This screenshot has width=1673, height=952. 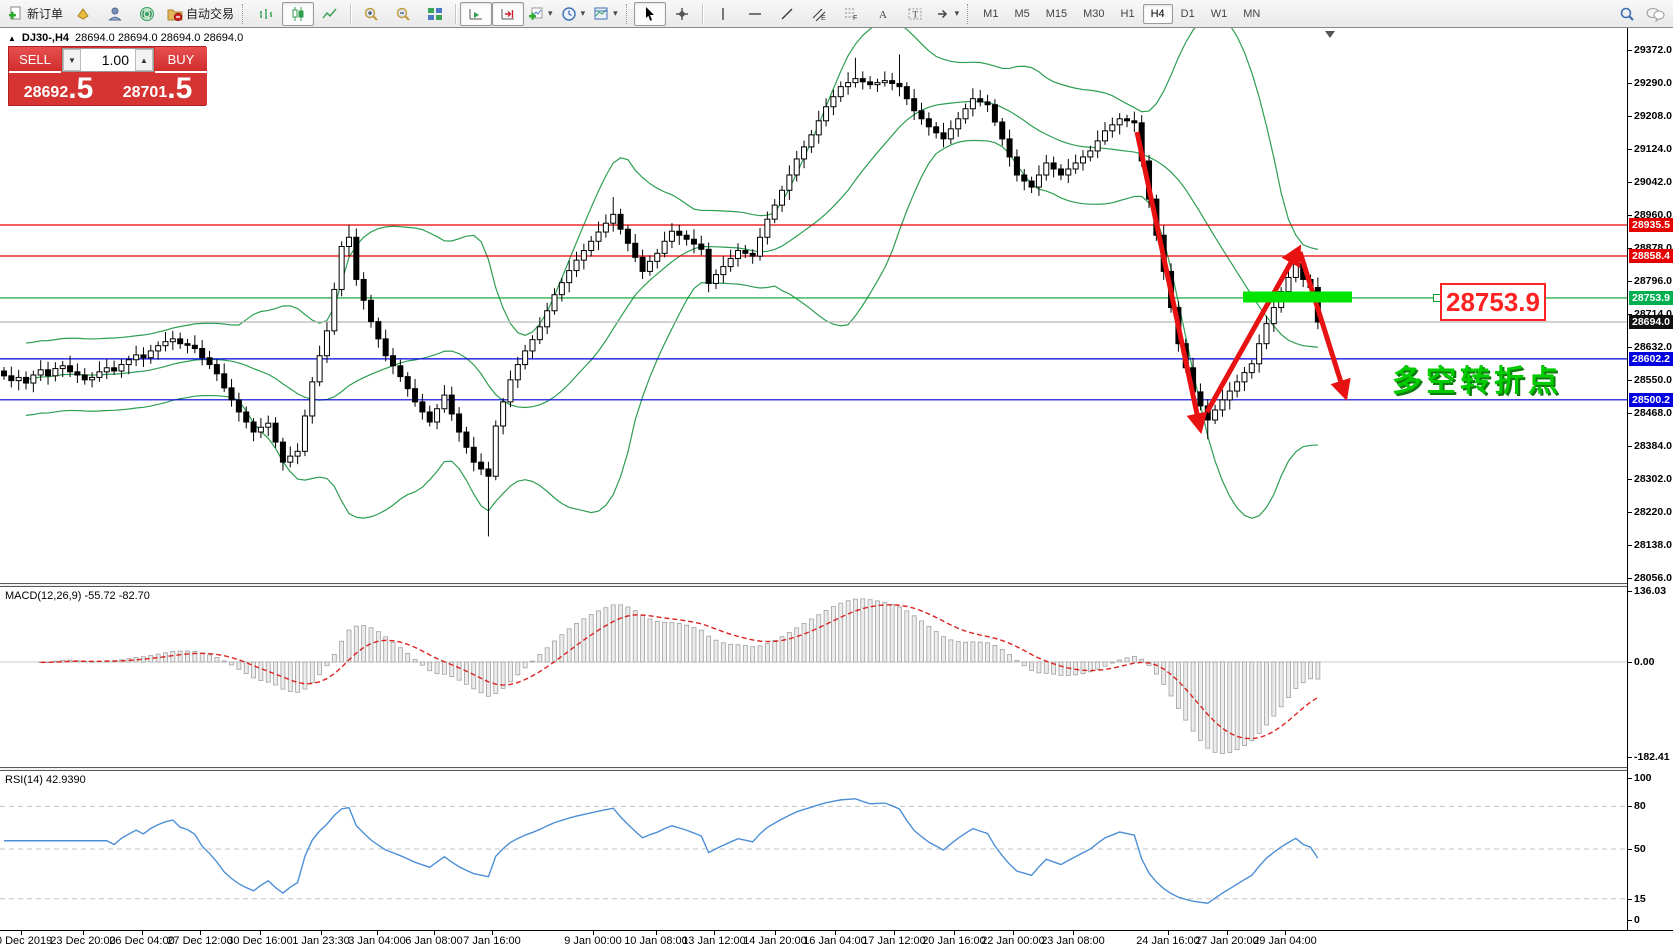 I want to click on autotrading-button: 自动交易, so click(x=200, y=14).